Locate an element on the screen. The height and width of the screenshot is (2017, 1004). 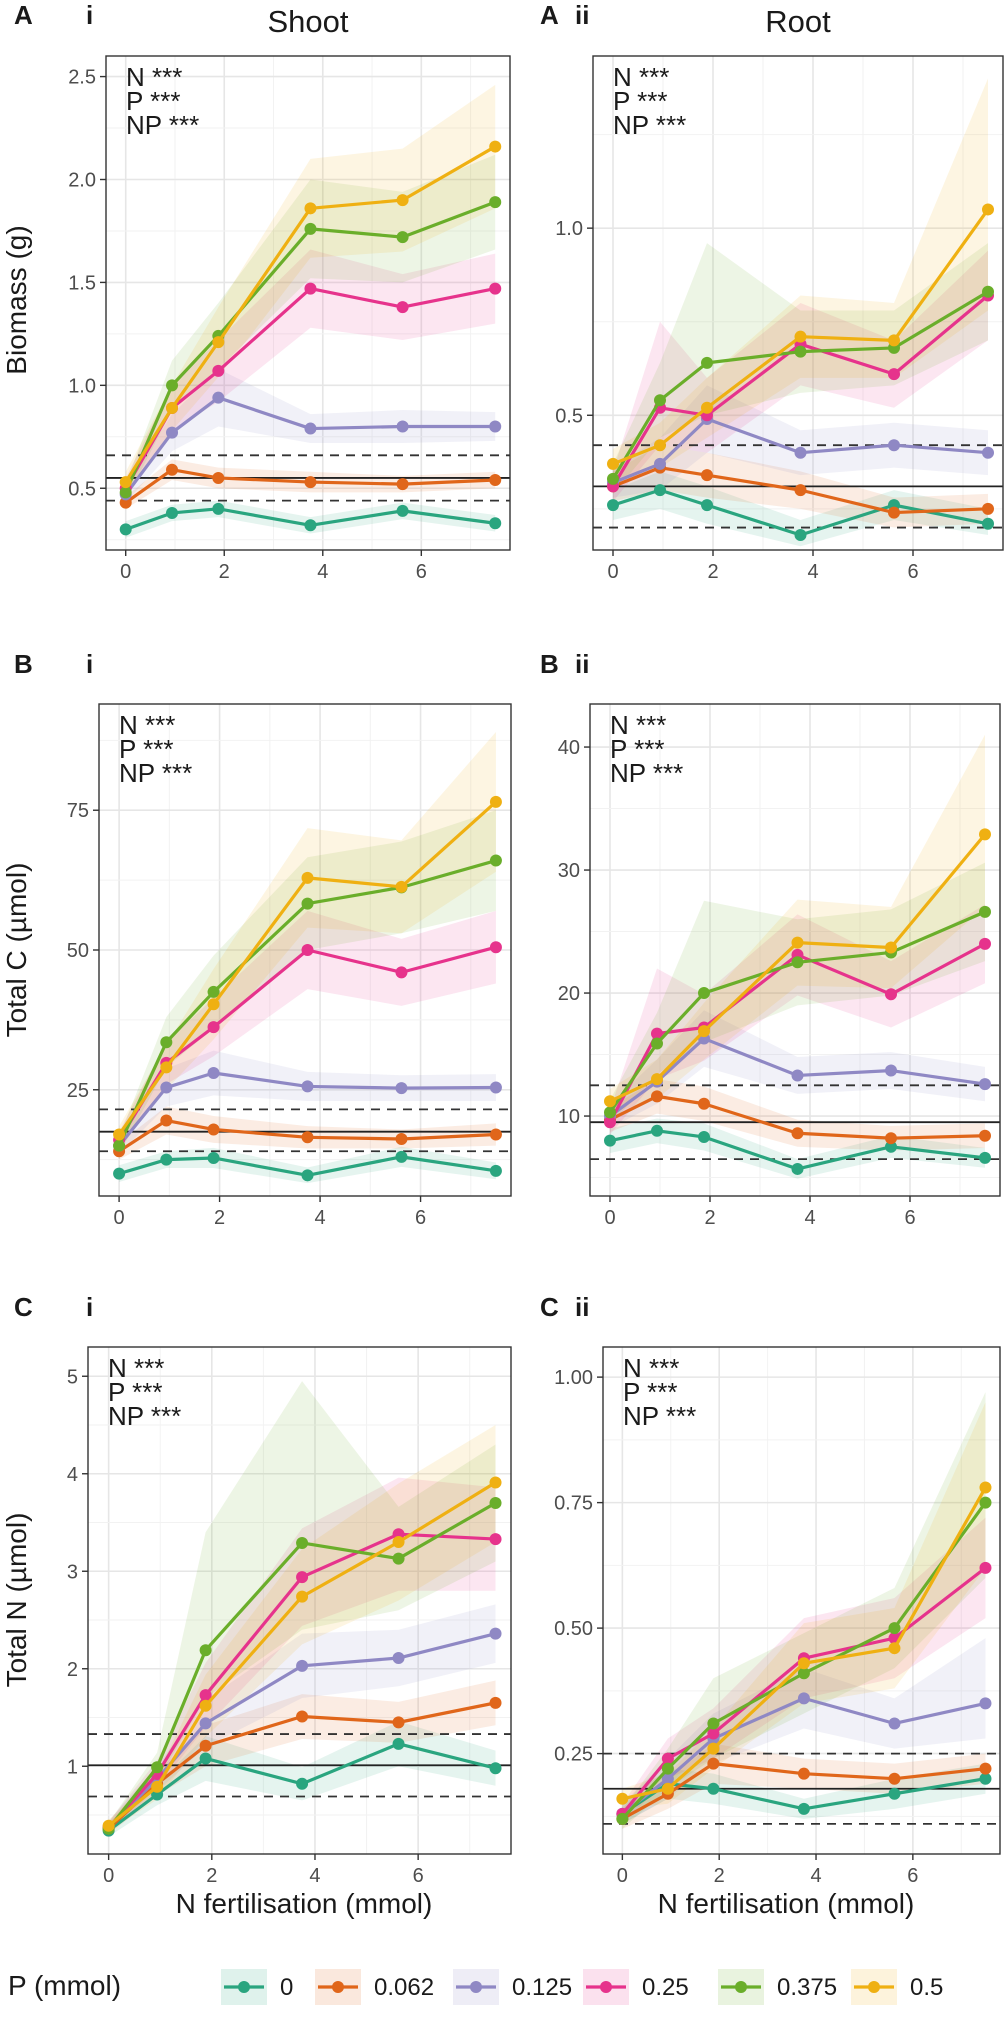
panel-roman: ii is located at coordinates (582, 664).